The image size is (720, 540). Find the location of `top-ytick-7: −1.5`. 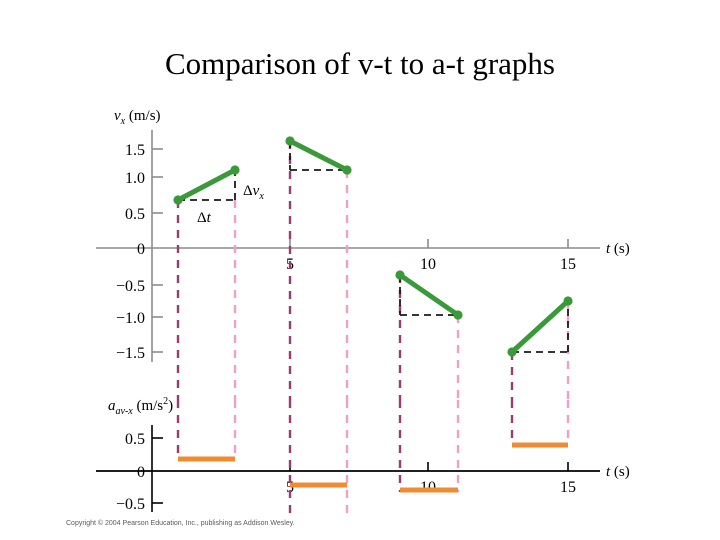

top-ytick-7: −1.5 is located at coordinates (130, 353).